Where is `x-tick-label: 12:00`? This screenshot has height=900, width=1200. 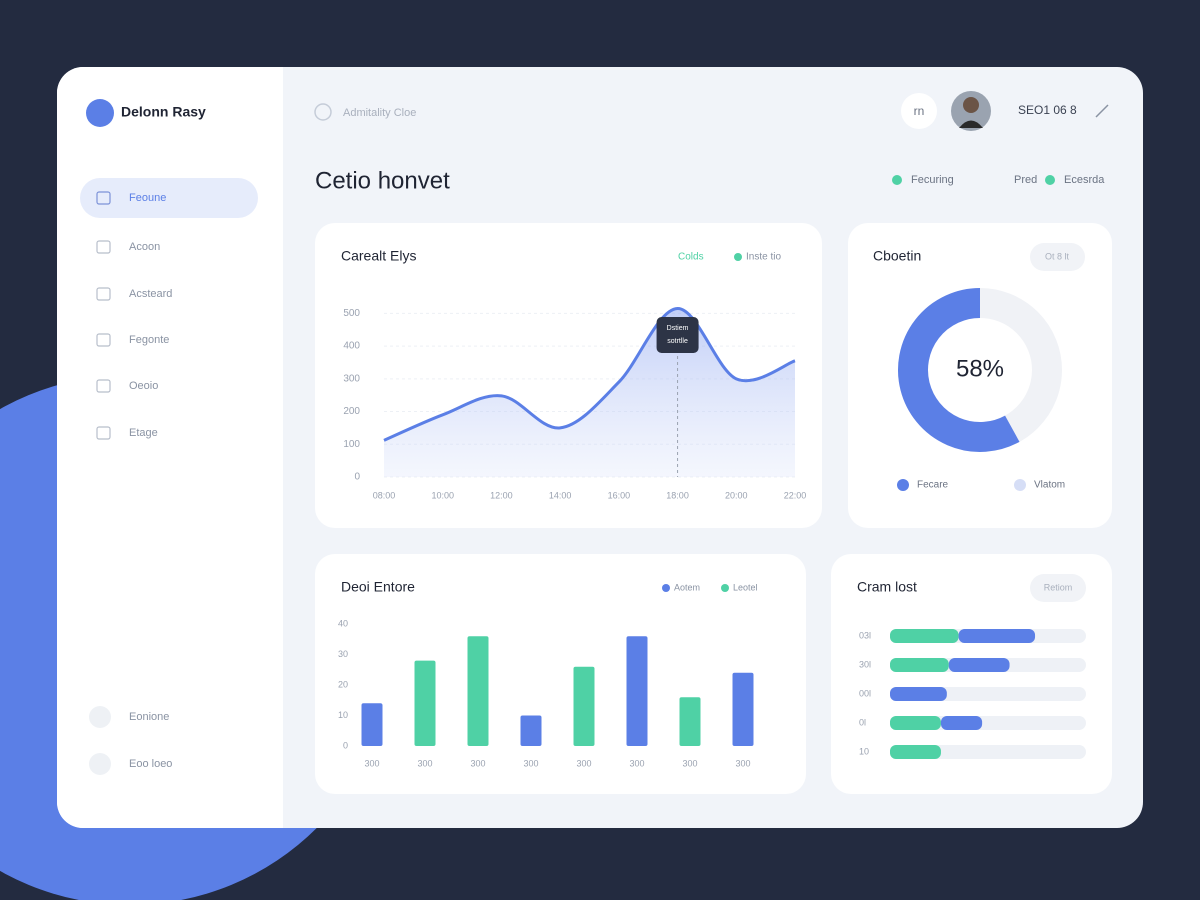 x-tick-label: 12:00 is located at coordinates (501, 495).